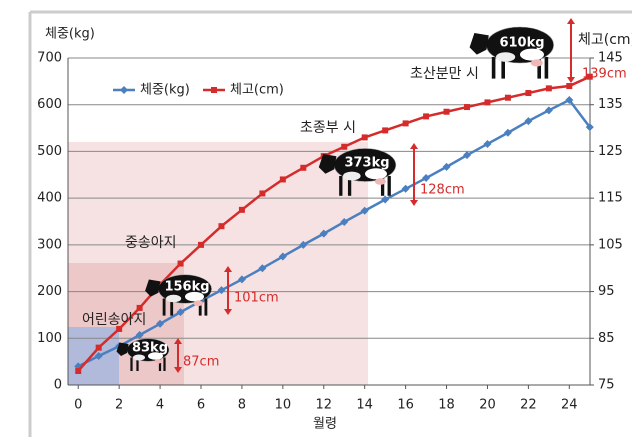 This screenshot has height=437, width=632. Describe the element at coordinates (114, 320) in the screenshot. I see `stage-label: 어린송아지` at that location.